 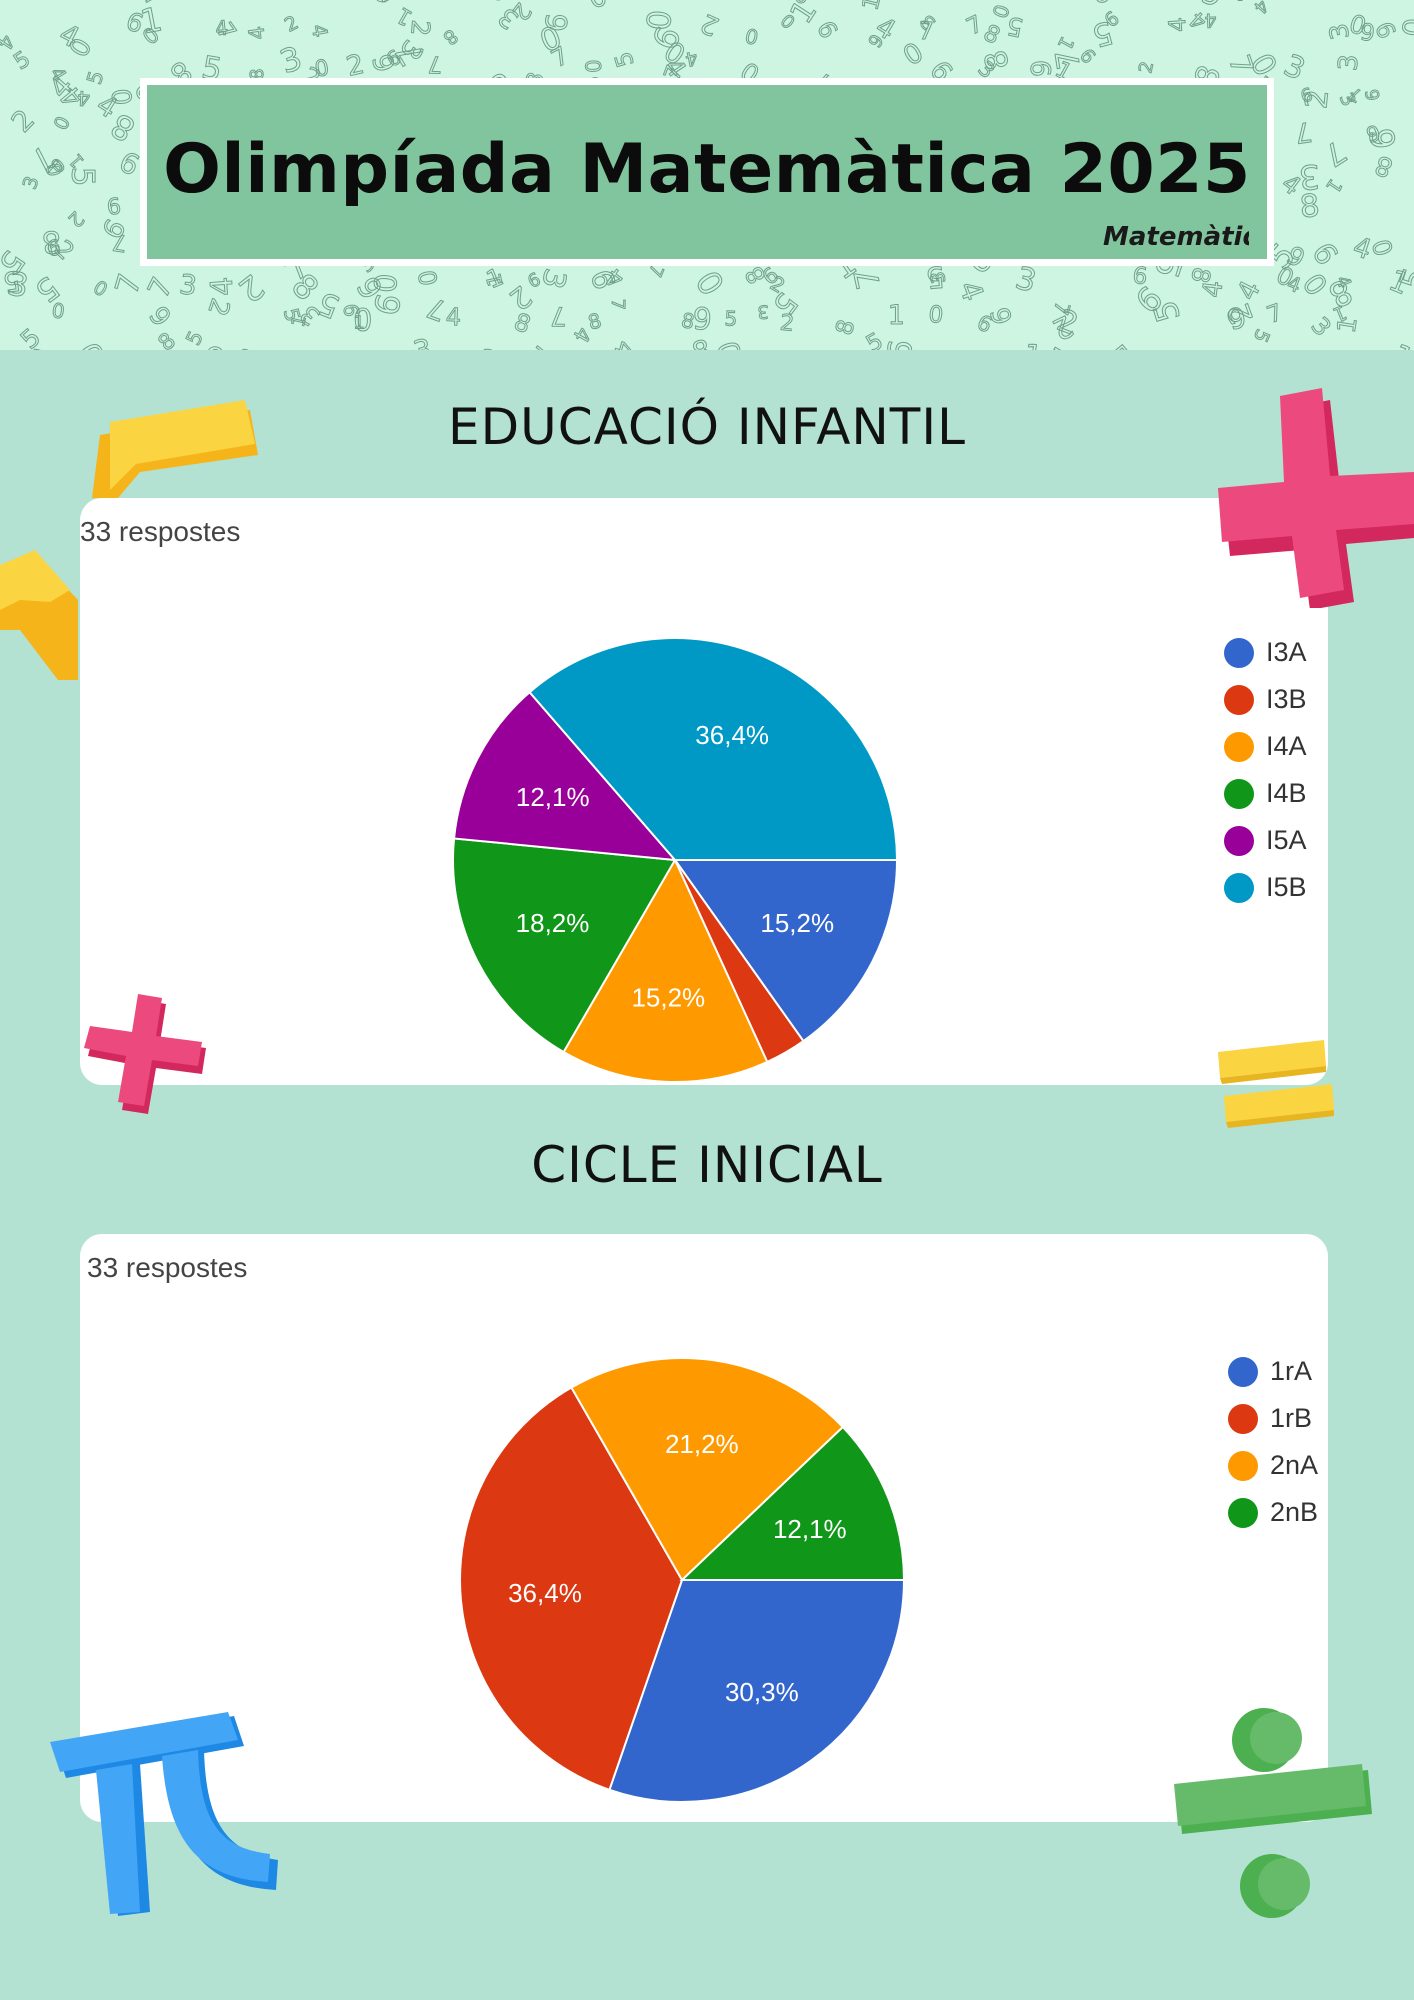 I want to click on pie-slice-I5B, so click(x=713, y=749).